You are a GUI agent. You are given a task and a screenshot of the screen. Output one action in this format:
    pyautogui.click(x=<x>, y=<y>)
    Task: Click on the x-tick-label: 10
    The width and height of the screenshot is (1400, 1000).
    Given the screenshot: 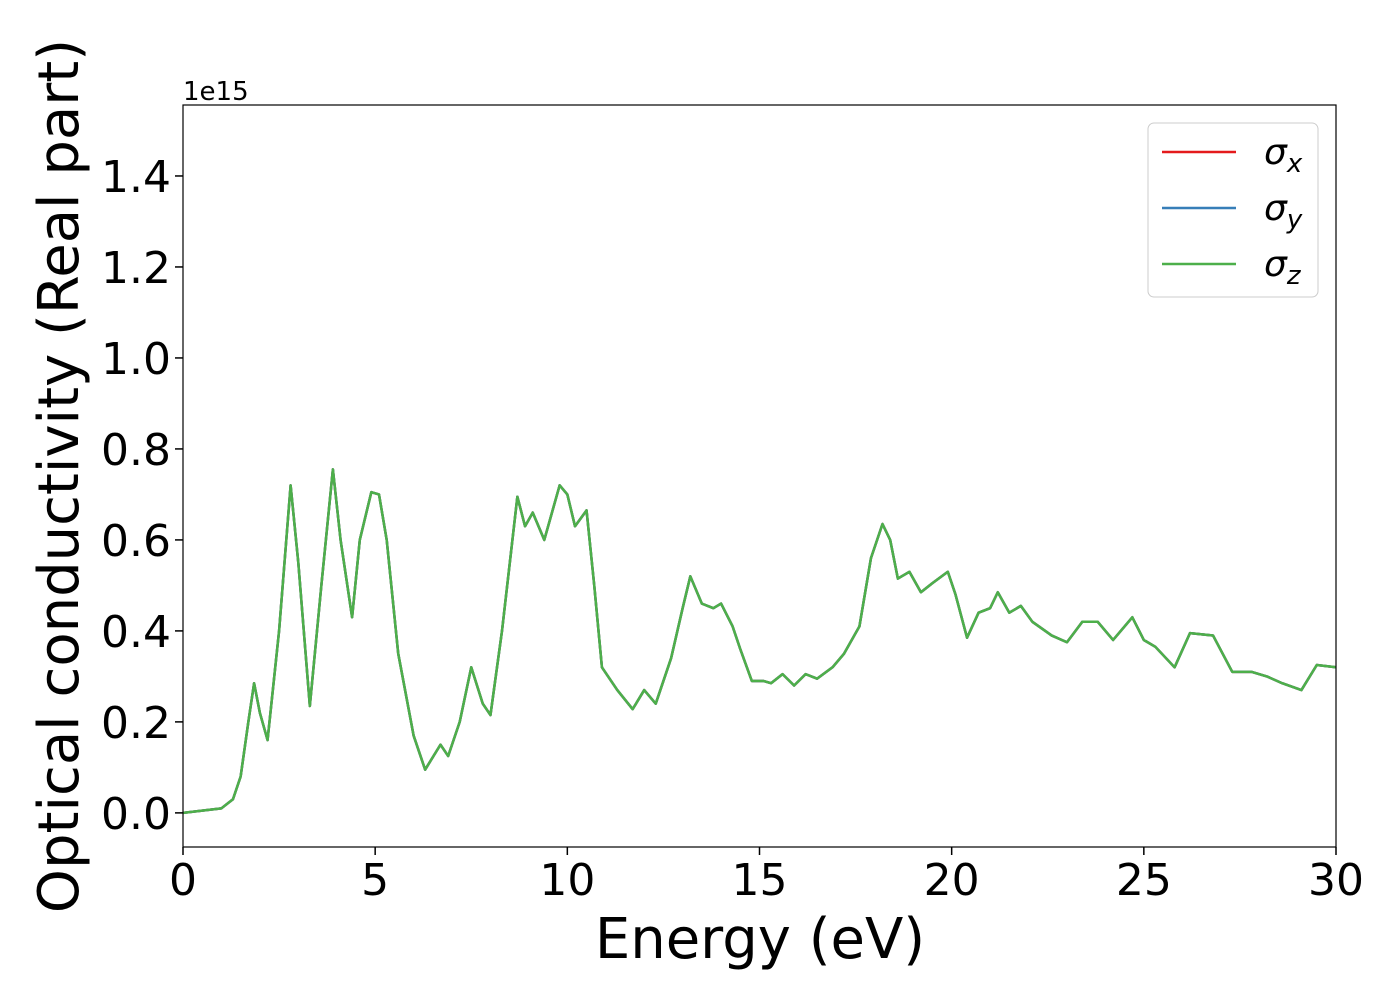 What is the action you would take?
    pyautogui.click(x=567, y=880)
    